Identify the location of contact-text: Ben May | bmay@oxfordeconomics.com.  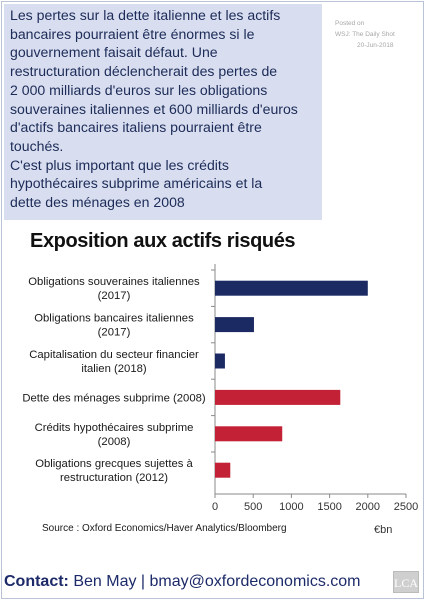
(214, 581).